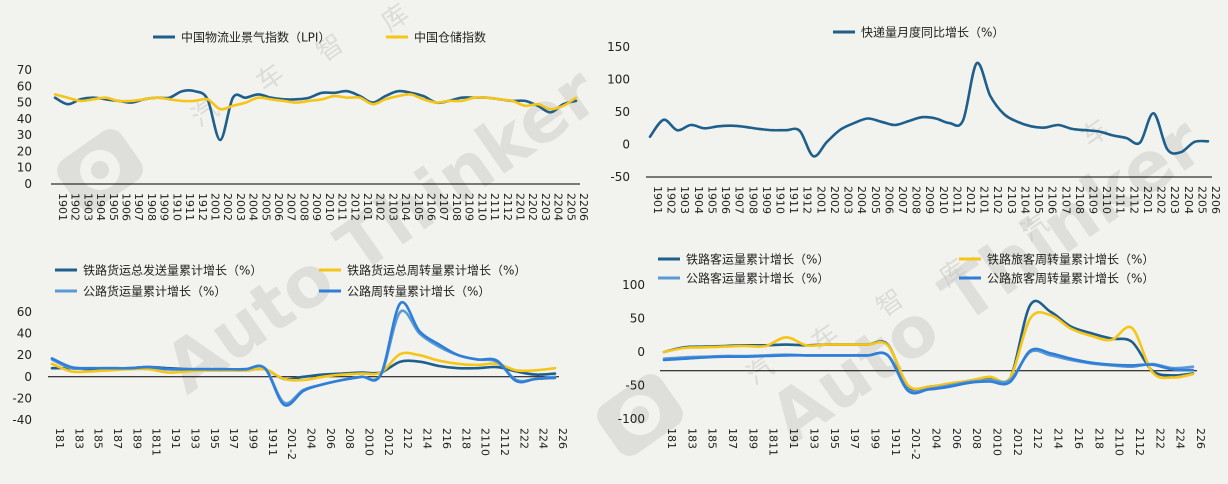 The image size is (1228, 484). What do you see at coordinates (1078, 438) in the screenshot?
I see `x-tick-label: 216` at bounding box center [1078, 438].